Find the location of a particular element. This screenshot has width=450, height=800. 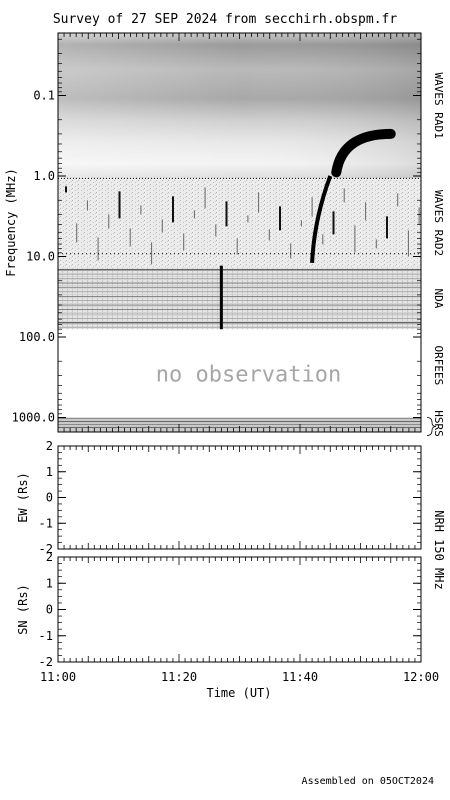

burst-marks is located at coordinates (307, 229).